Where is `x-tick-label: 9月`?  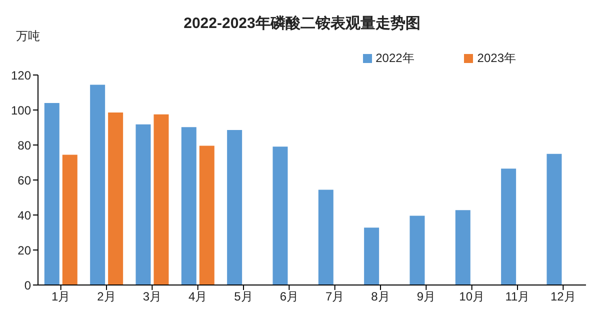
x-tick-label: 9月 is located at coordinates (426, 297).